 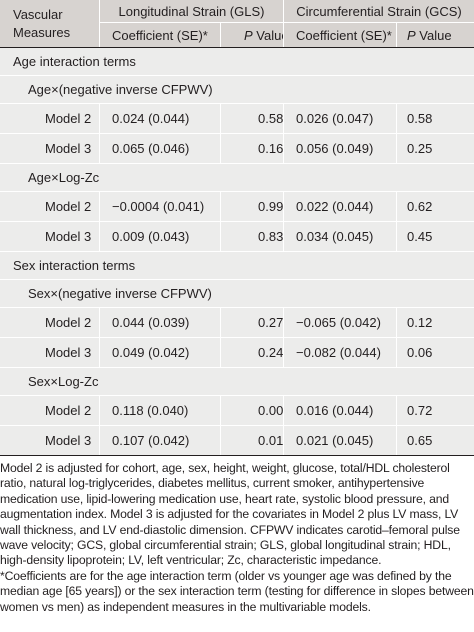 I want to click on table-cell-gcs-p: 0.65, so click(x=435, y=440).